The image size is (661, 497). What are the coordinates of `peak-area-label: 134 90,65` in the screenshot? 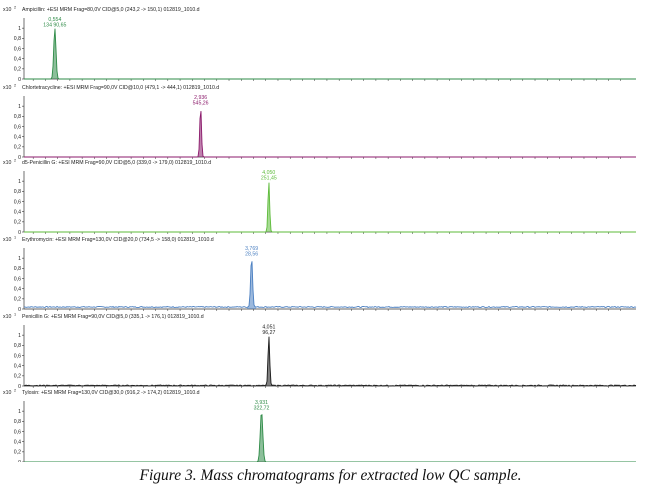 It's located at (54, 26).